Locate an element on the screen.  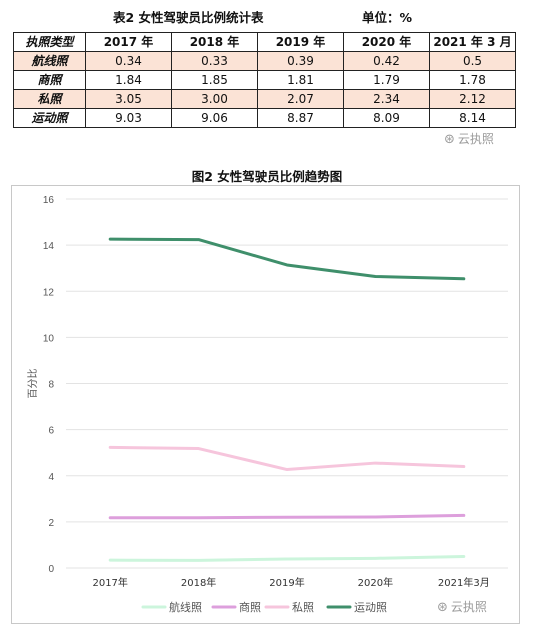
row-label: 商照 is located at coordinates (49, 80).